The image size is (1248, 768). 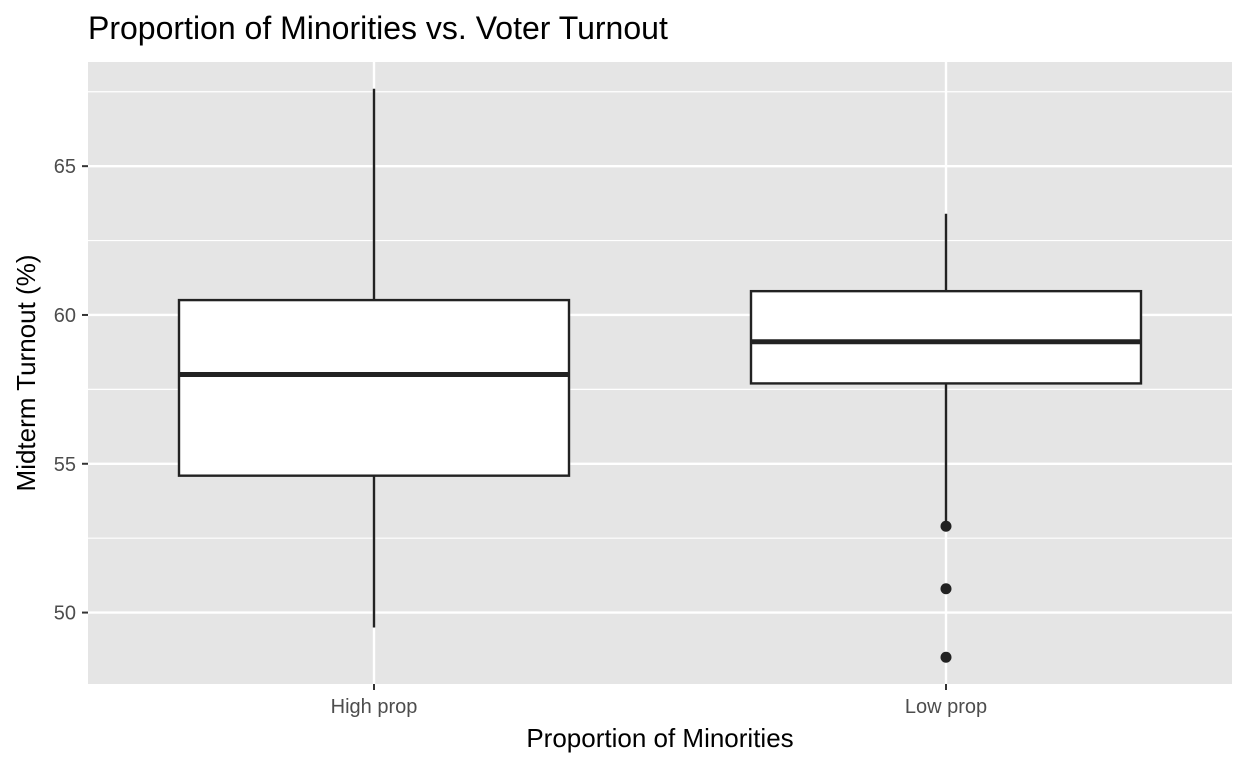 I want to click on y-tick-label: 60, so click(x=65, y=316).